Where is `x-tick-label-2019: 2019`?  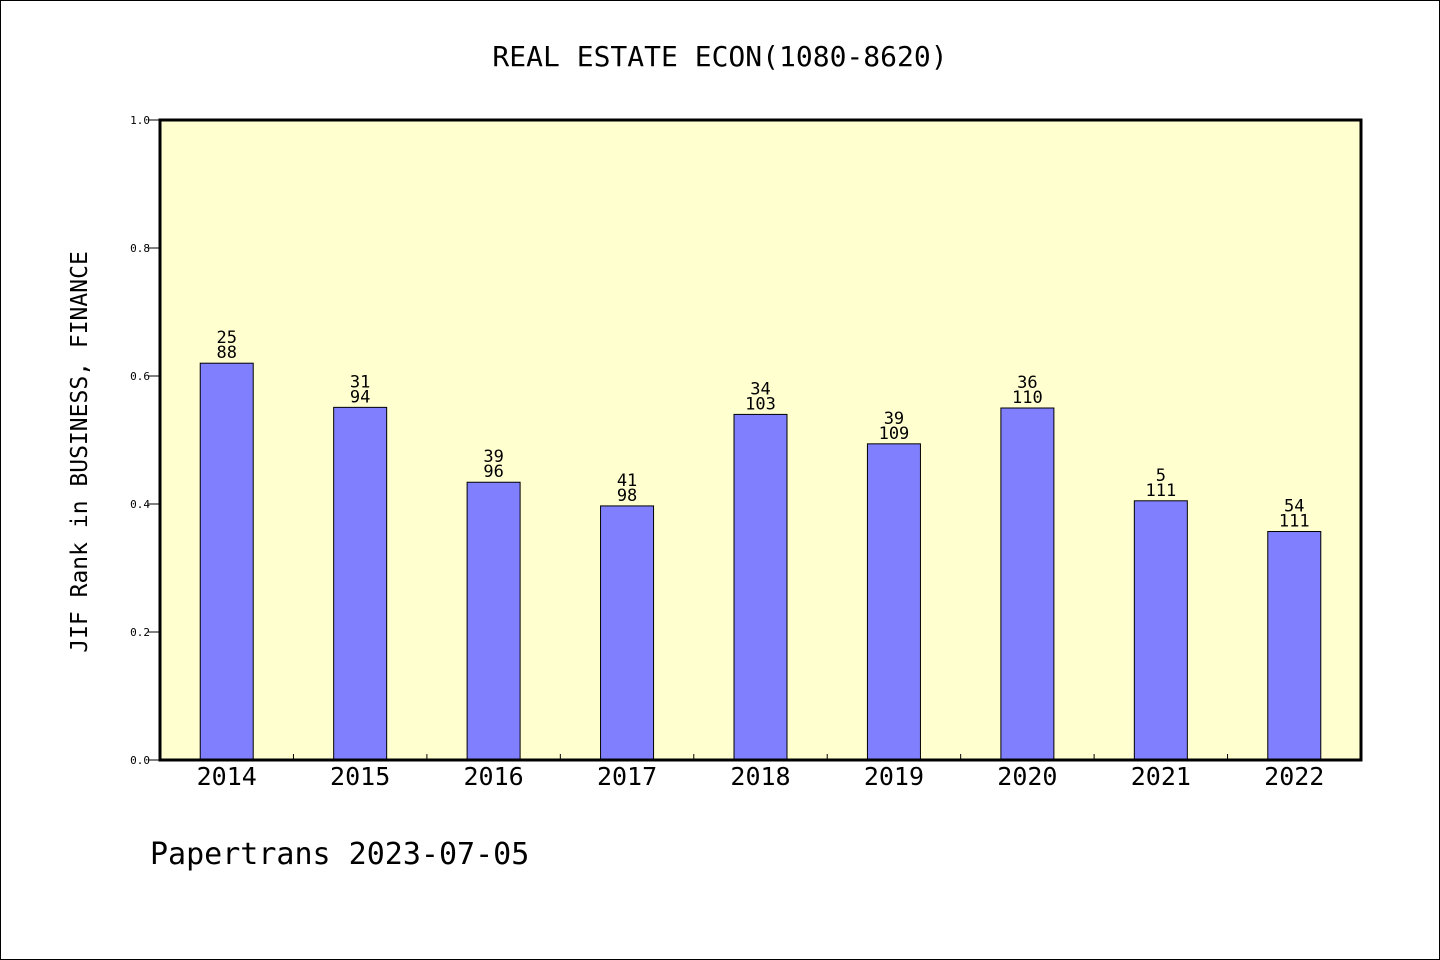 x-tick-label-2019: 2019 is located at coordinates (894, 776).